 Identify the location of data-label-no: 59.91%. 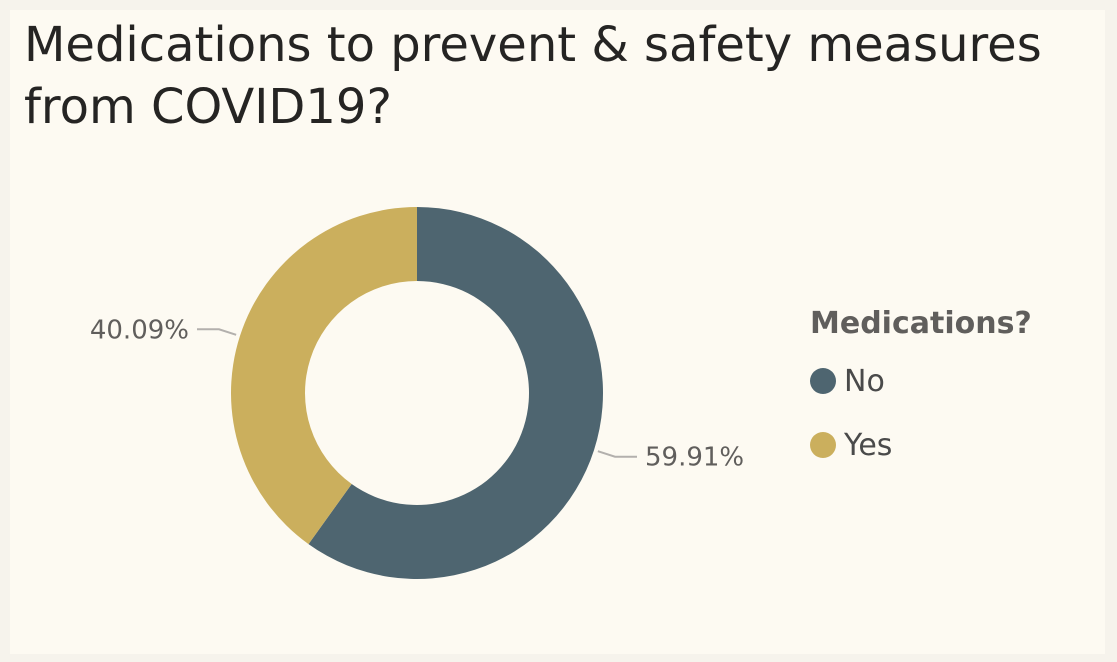
(694, 458).